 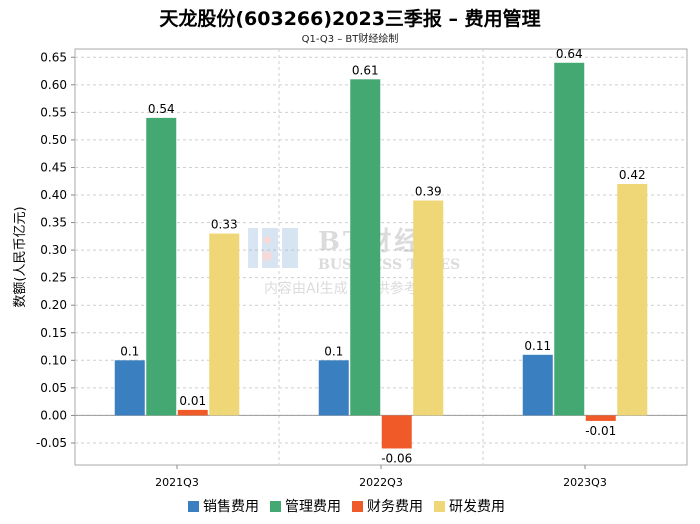 What do you see at coordinates (365, 70) in the screenshot?
I see `bar-data-label: 0.61` at bounding box center [365, 70].